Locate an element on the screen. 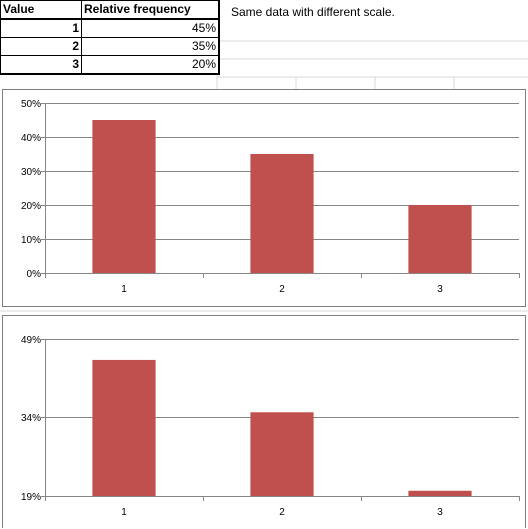  y-tick-label: 30% is located at coordinates (31, 172).